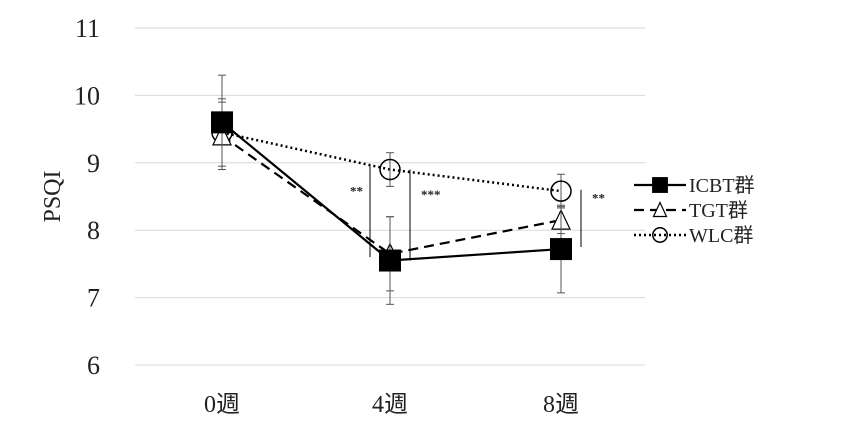 The height and width of the screenshot is (434, 841). I want to click on y-axis-tick-labels: 6 7 8 9 10 11, so click(87, 197).